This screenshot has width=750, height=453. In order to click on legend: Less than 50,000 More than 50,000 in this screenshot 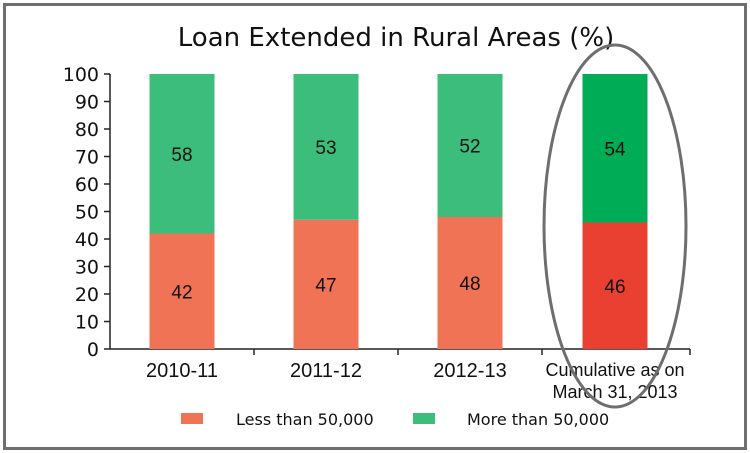, I will do `click(395, 419)`.